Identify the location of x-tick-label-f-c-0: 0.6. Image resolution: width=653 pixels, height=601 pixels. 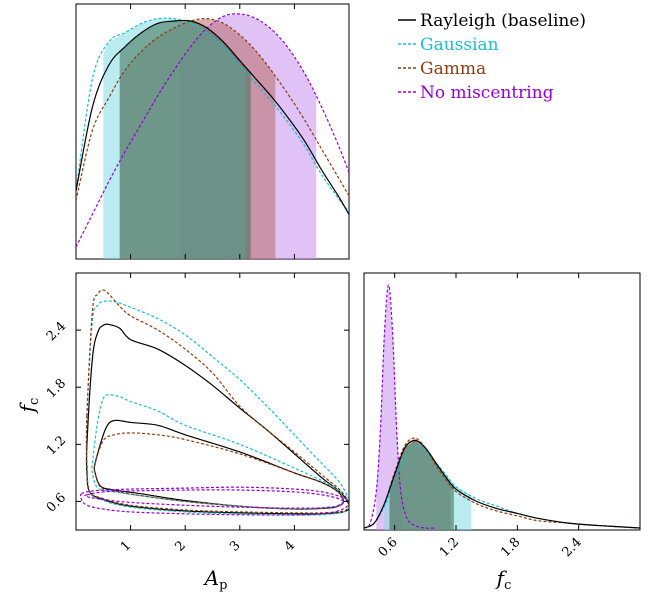
(388, 547).